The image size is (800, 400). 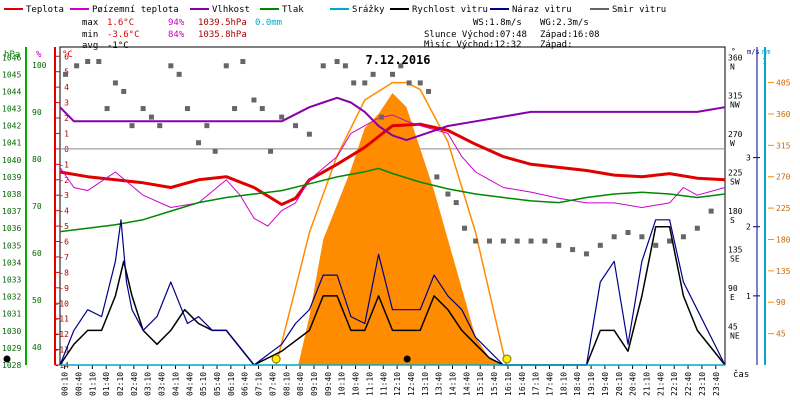 I want to click on degc-tick-label: -2, so click(x=64, y=180).